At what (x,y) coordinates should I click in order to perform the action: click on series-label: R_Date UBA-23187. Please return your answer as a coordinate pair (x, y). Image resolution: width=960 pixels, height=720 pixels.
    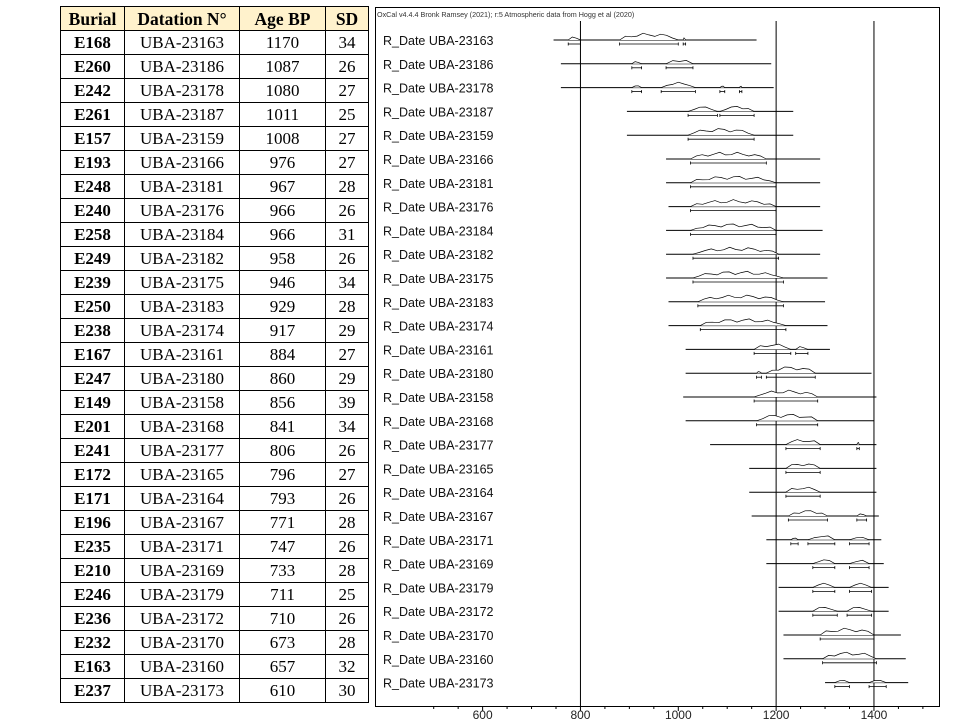
    Looking at the image, I should click on (438, 112).